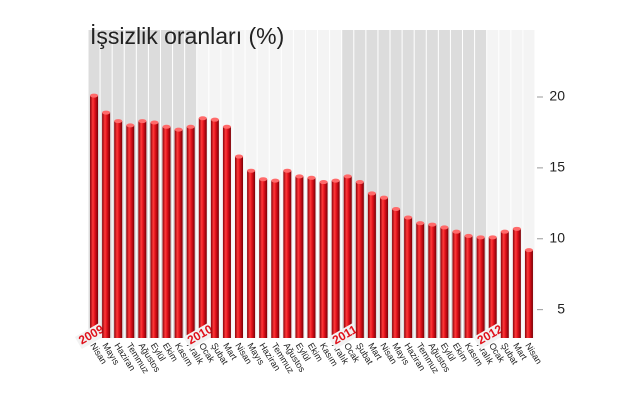 The width and height of the screenshot is (640, 420). Describe the element at coordinates (557, 167) in the screenshot. I see `y-tick-label: 15` at that location.